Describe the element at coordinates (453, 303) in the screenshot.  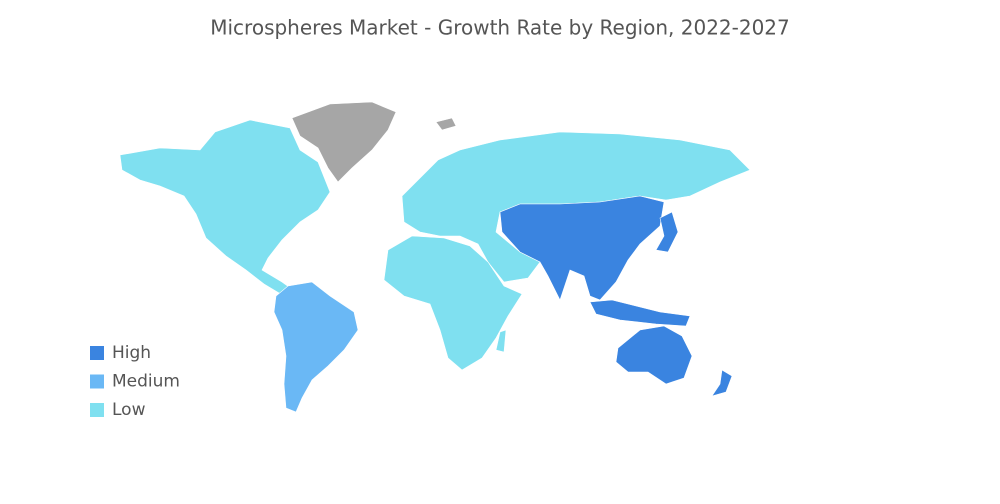
I see `africa` at that location.